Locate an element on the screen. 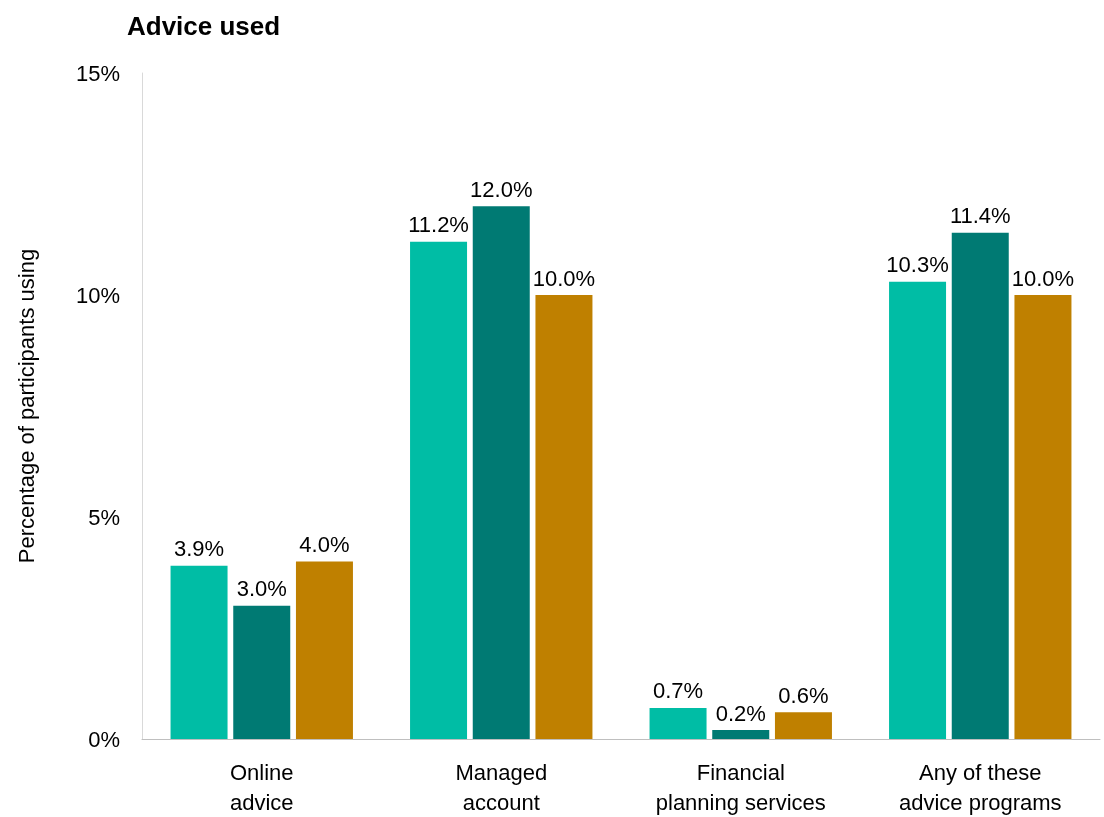  data-label: 3.9% is located at coordinates (199, 549).